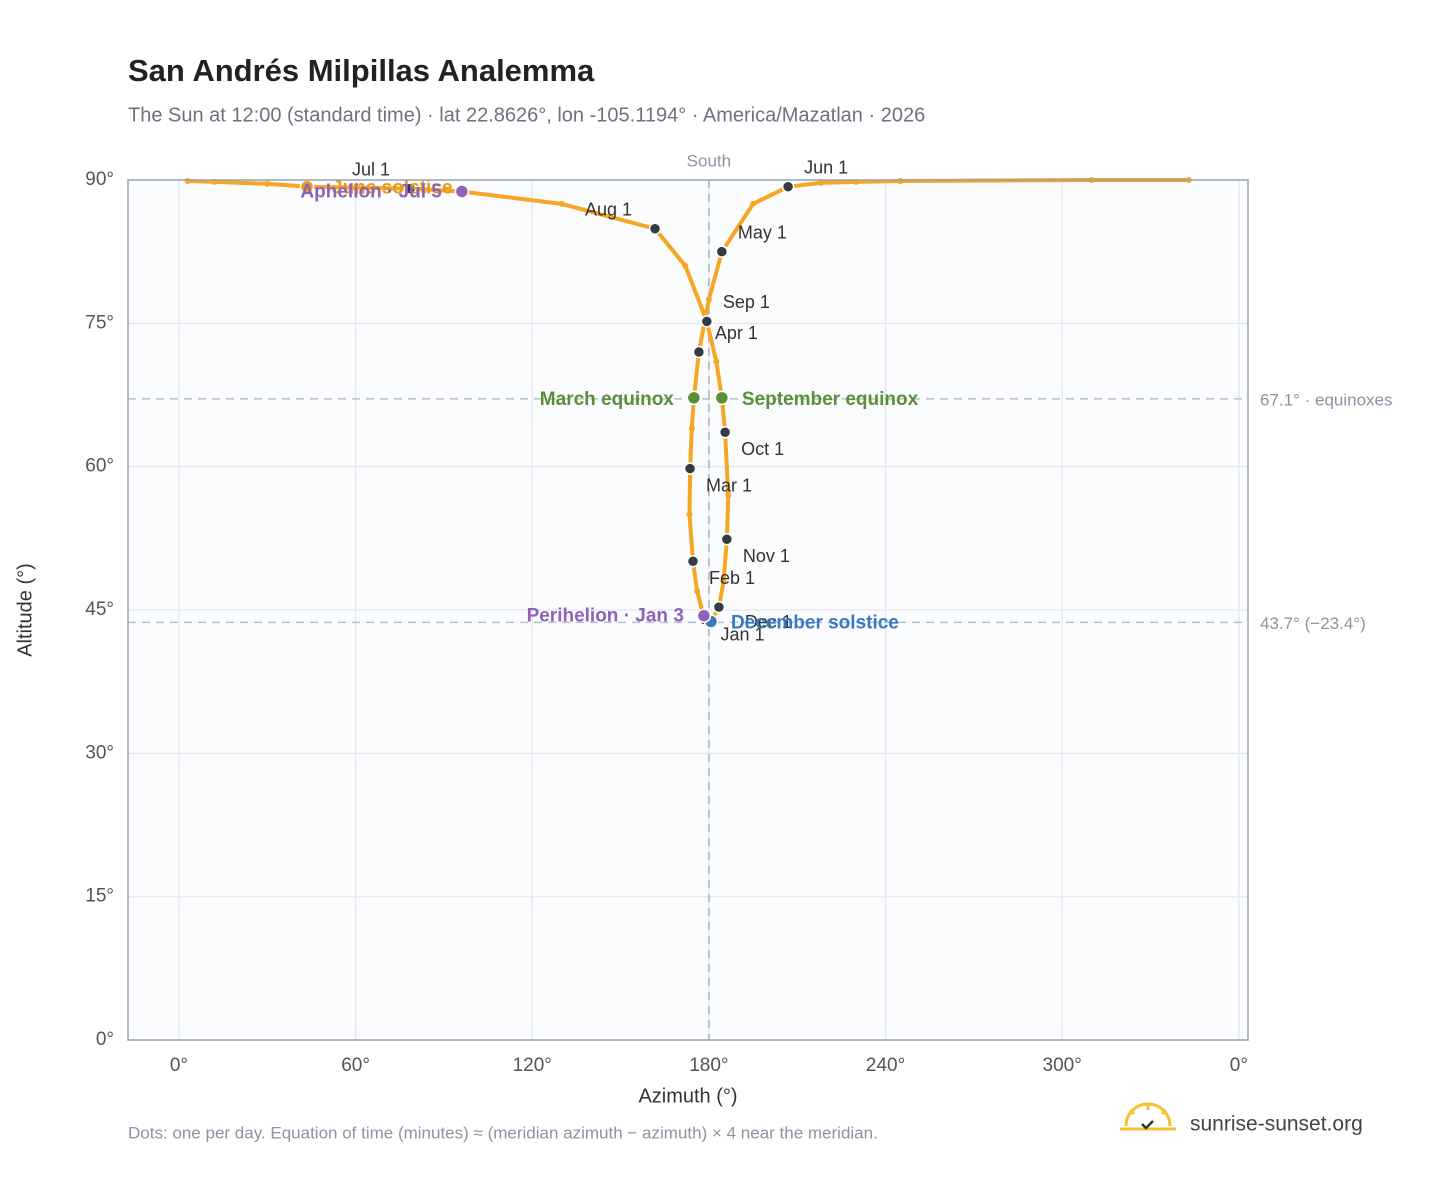 The image size is (1448, 1188). I want to click on x-tick-label: 60°, so click(355, 1065).